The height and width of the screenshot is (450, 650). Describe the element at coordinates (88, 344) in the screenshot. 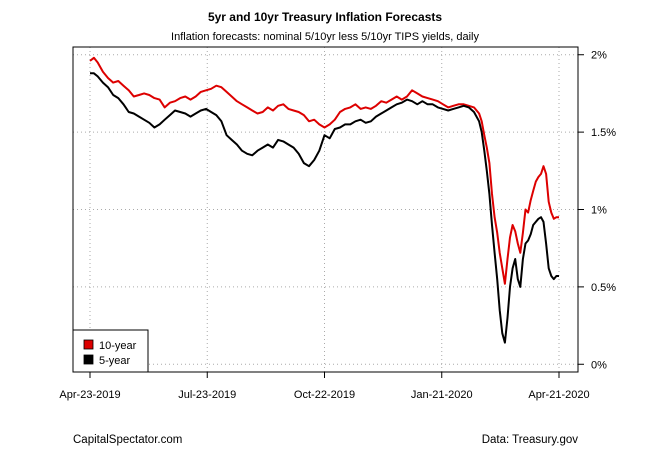

I see `legend-swatch-10-year` at that location.